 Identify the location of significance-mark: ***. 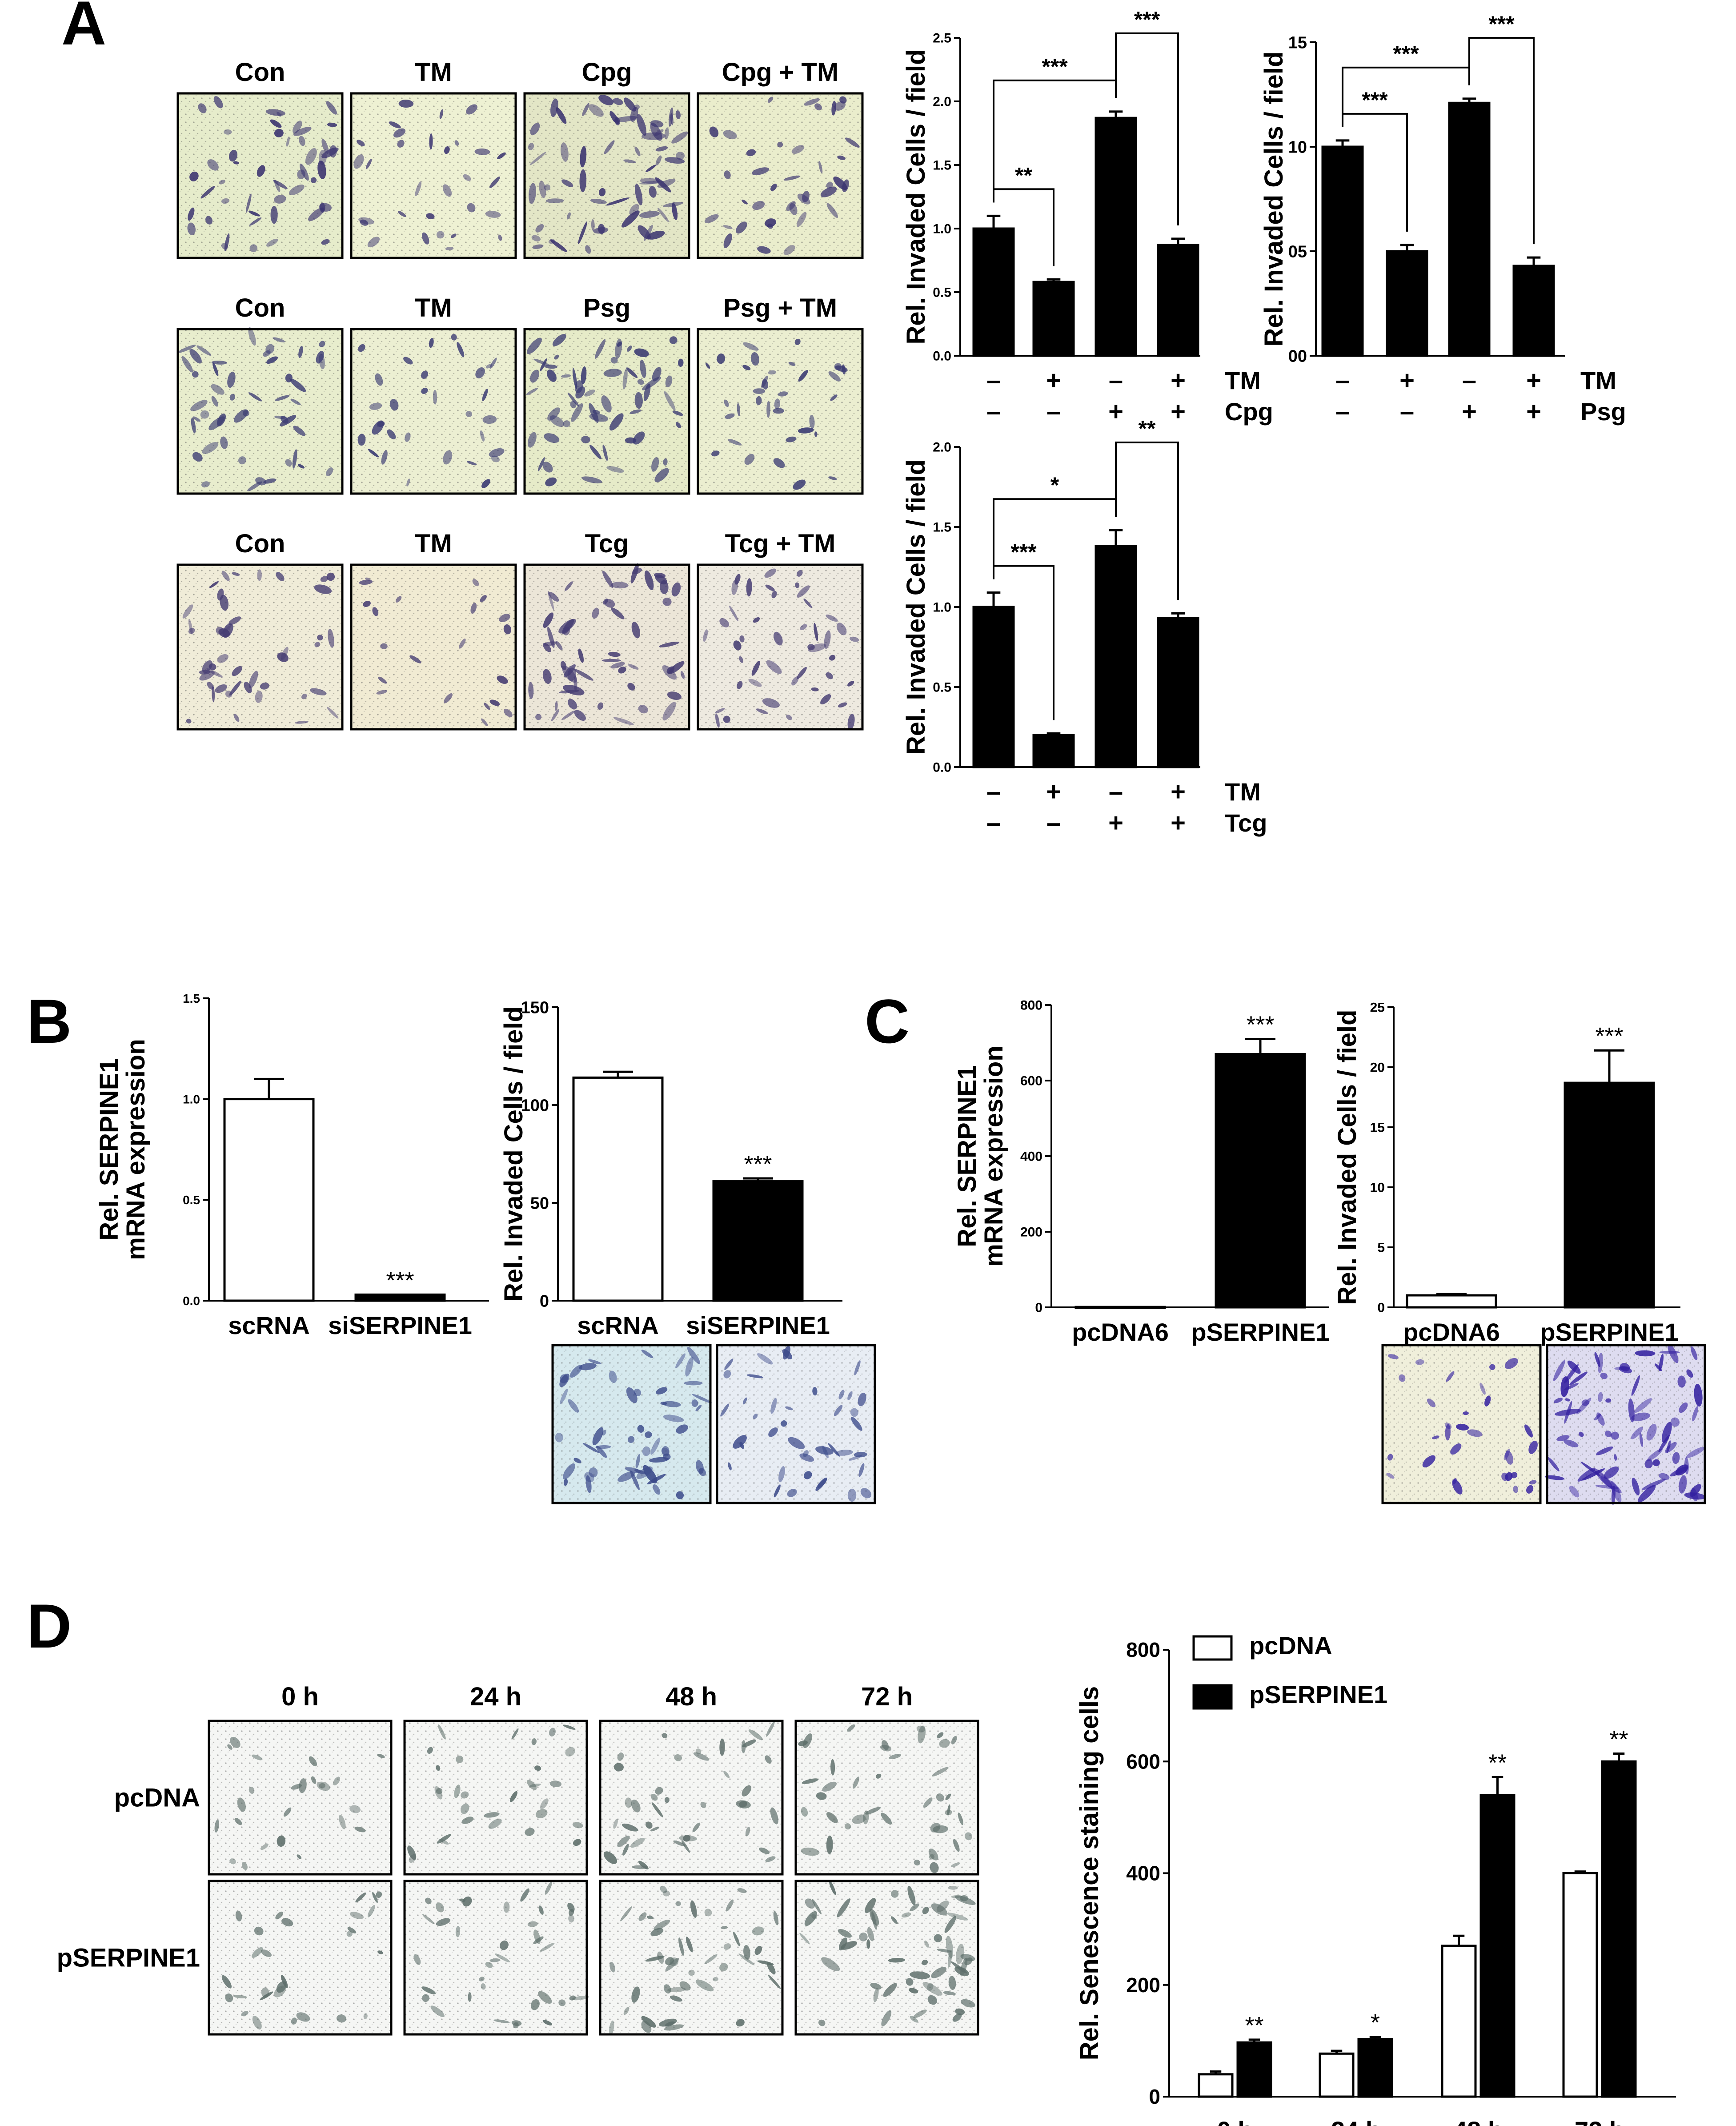
(1147, 19).